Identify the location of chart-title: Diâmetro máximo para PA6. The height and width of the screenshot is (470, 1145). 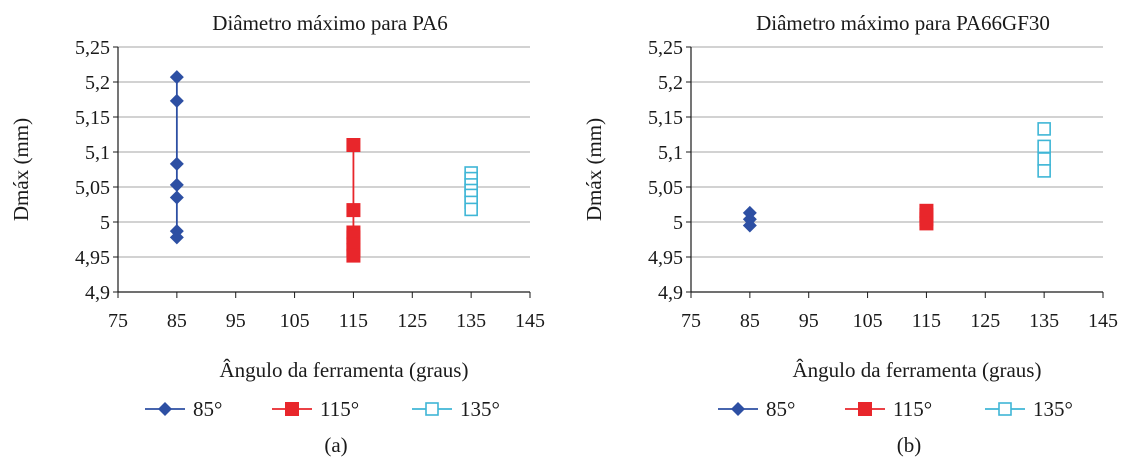
(329, 23).